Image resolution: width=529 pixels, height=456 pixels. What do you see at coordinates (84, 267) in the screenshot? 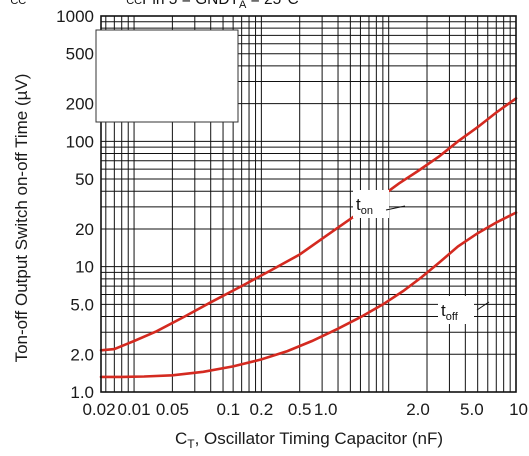
I see `y-tick-label: 10` at bounding box center [84, 267].